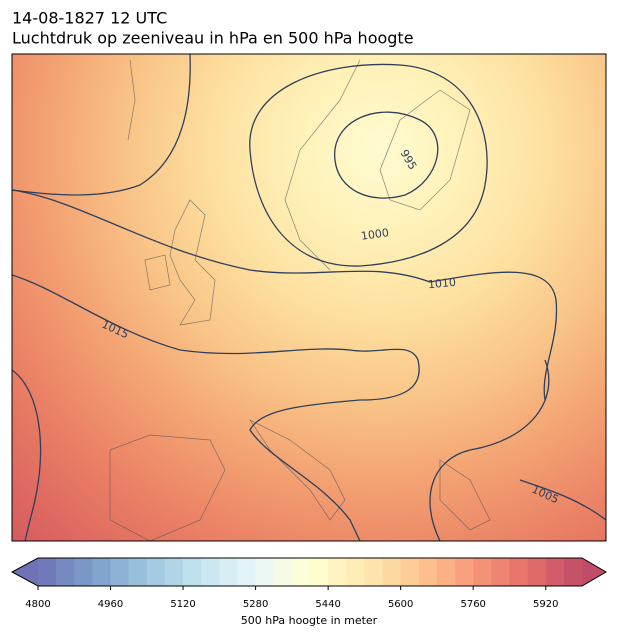  What do you see at coordinates (89, 18) in the screenshot?
I see `date: 14-08-1827 12 UTC` at bounding box center [89, 18].